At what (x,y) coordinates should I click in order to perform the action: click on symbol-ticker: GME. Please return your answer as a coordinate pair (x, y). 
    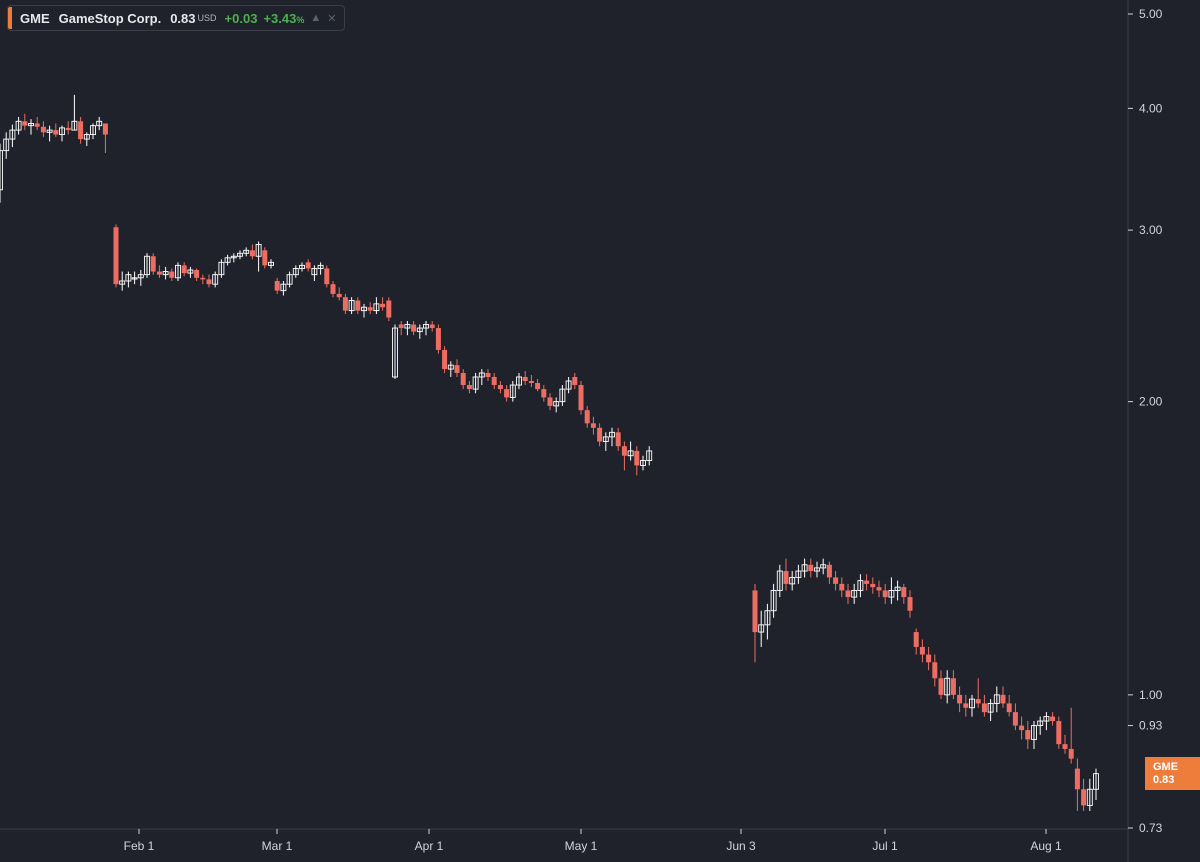
    Looking at the image, I should click on (35, 18).